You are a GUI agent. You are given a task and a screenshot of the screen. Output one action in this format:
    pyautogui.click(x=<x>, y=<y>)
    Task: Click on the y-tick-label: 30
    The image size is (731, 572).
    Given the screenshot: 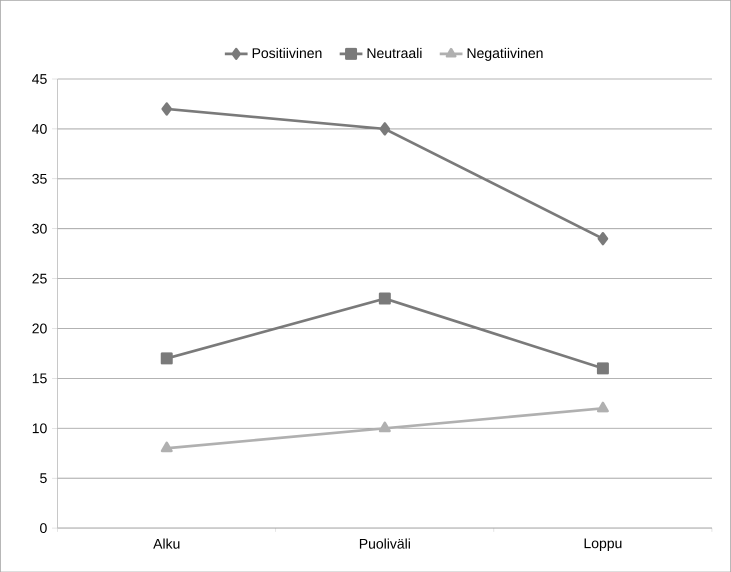 What is the action you would take?
    pyautogui.click(x=39, y=229)
    